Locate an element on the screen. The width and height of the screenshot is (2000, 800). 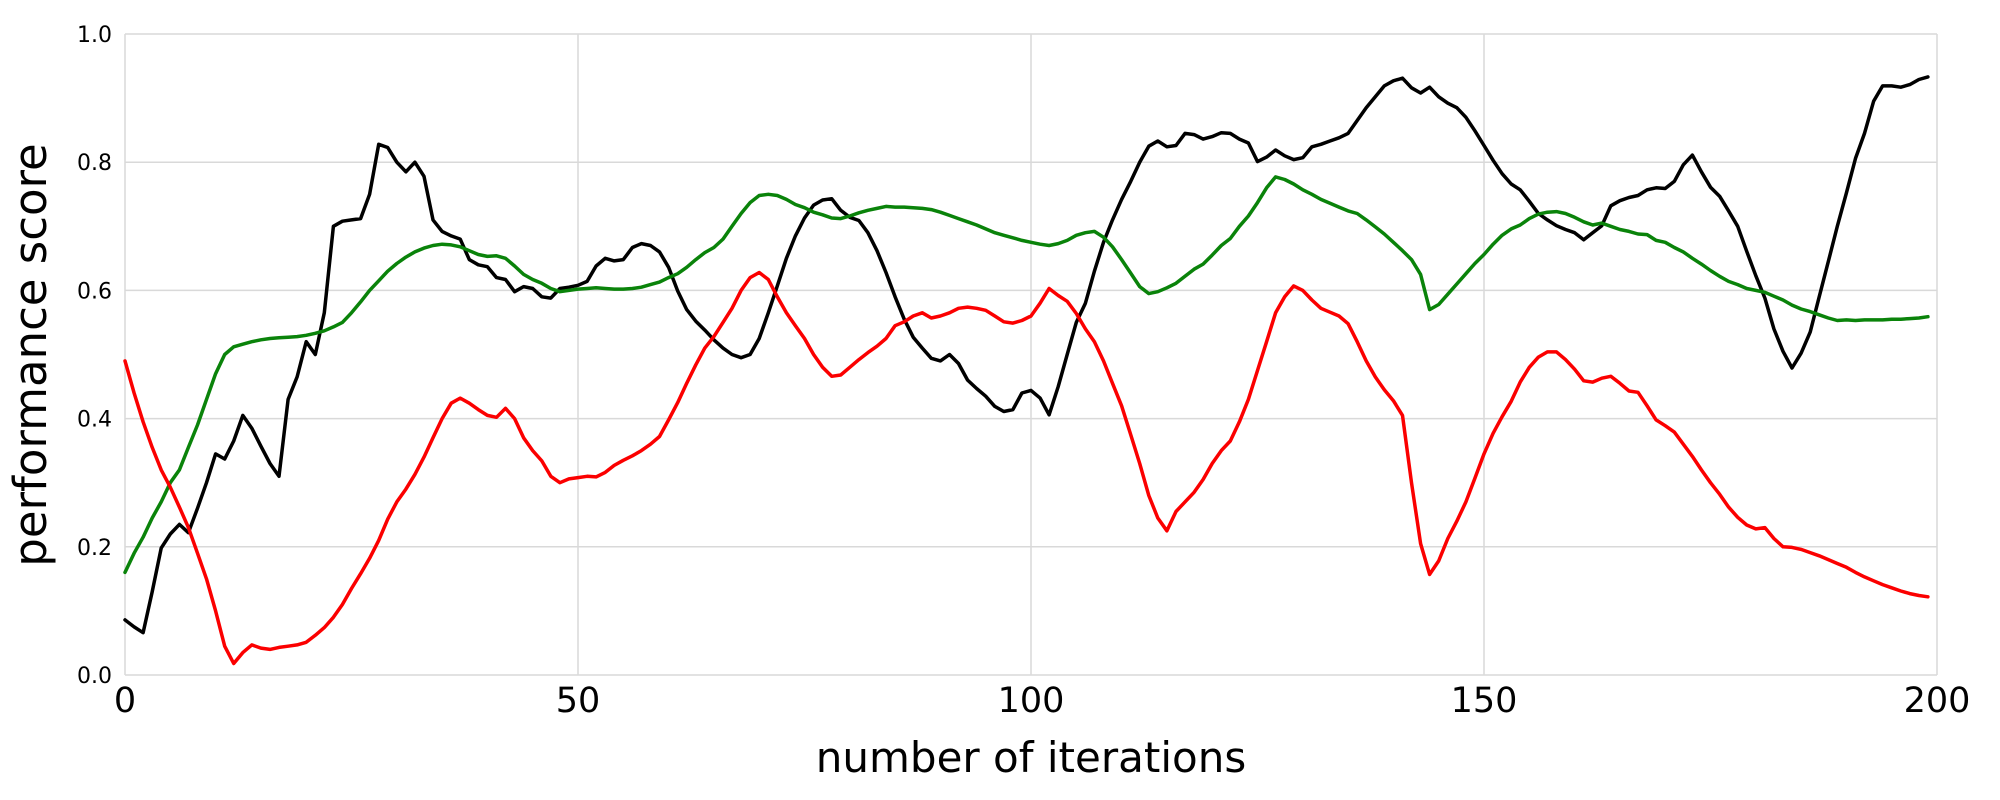
x-axis-title: number of iterations is located at coordinates (1031, 757).